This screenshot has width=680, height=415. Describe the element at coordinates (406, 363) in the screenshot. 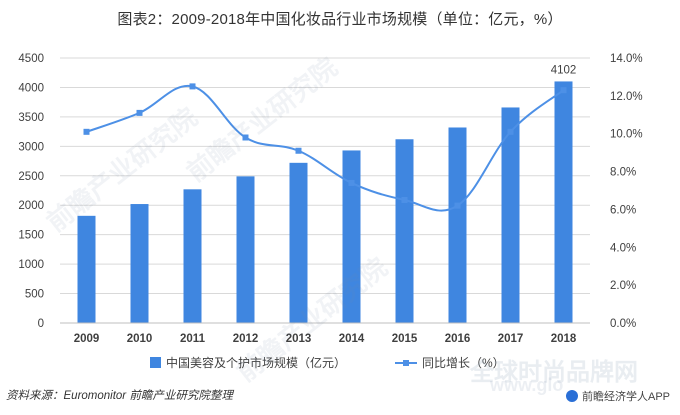

I see `legend-line-marker` at that location.